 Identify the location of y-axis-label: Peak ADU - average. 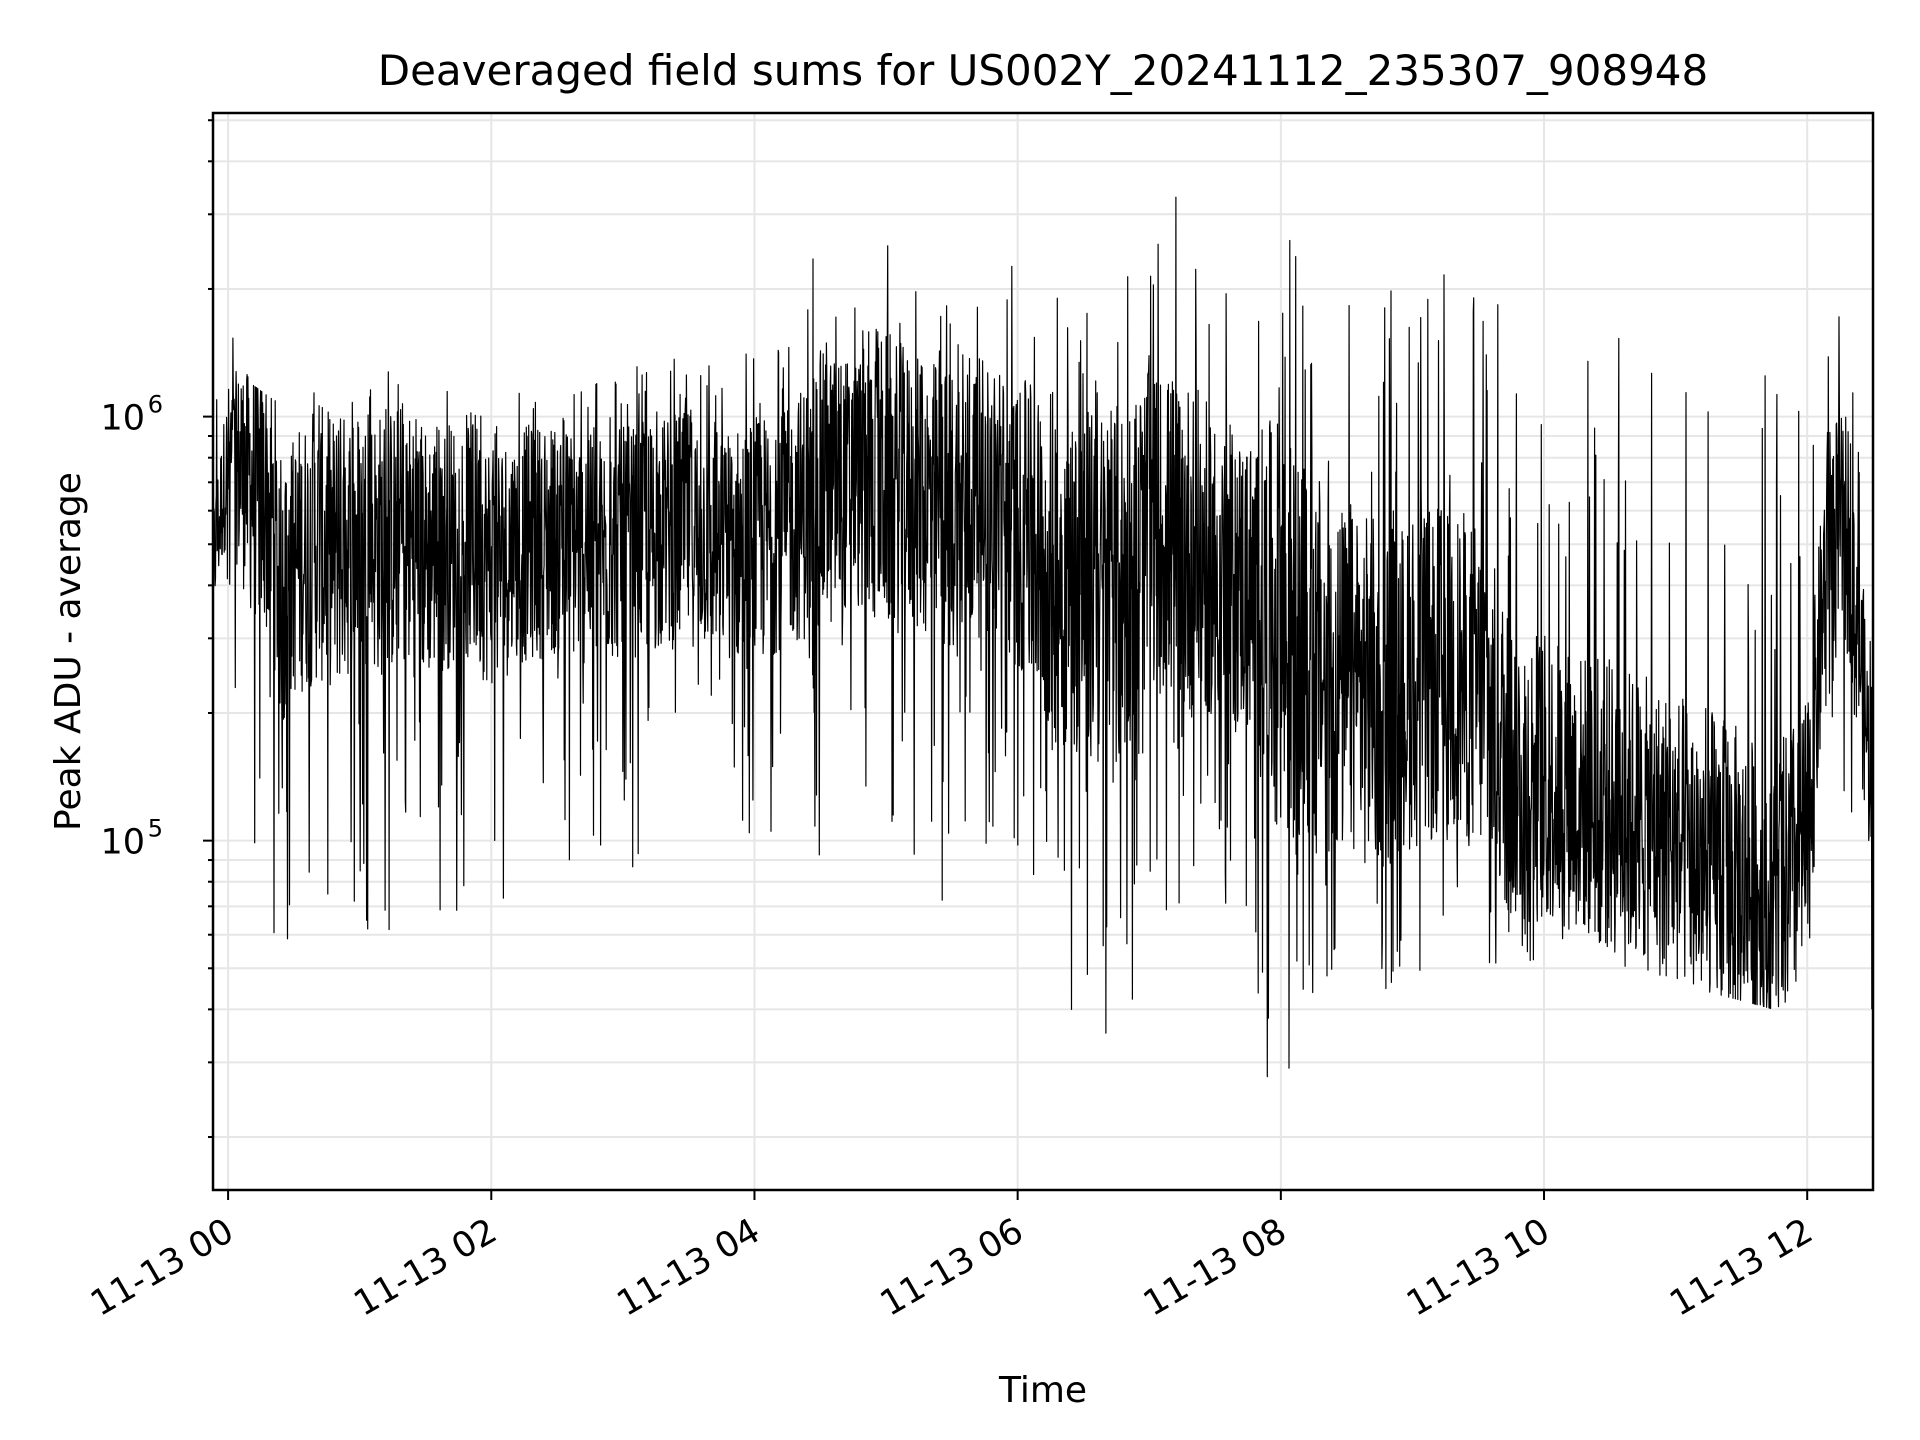
(68, 651).